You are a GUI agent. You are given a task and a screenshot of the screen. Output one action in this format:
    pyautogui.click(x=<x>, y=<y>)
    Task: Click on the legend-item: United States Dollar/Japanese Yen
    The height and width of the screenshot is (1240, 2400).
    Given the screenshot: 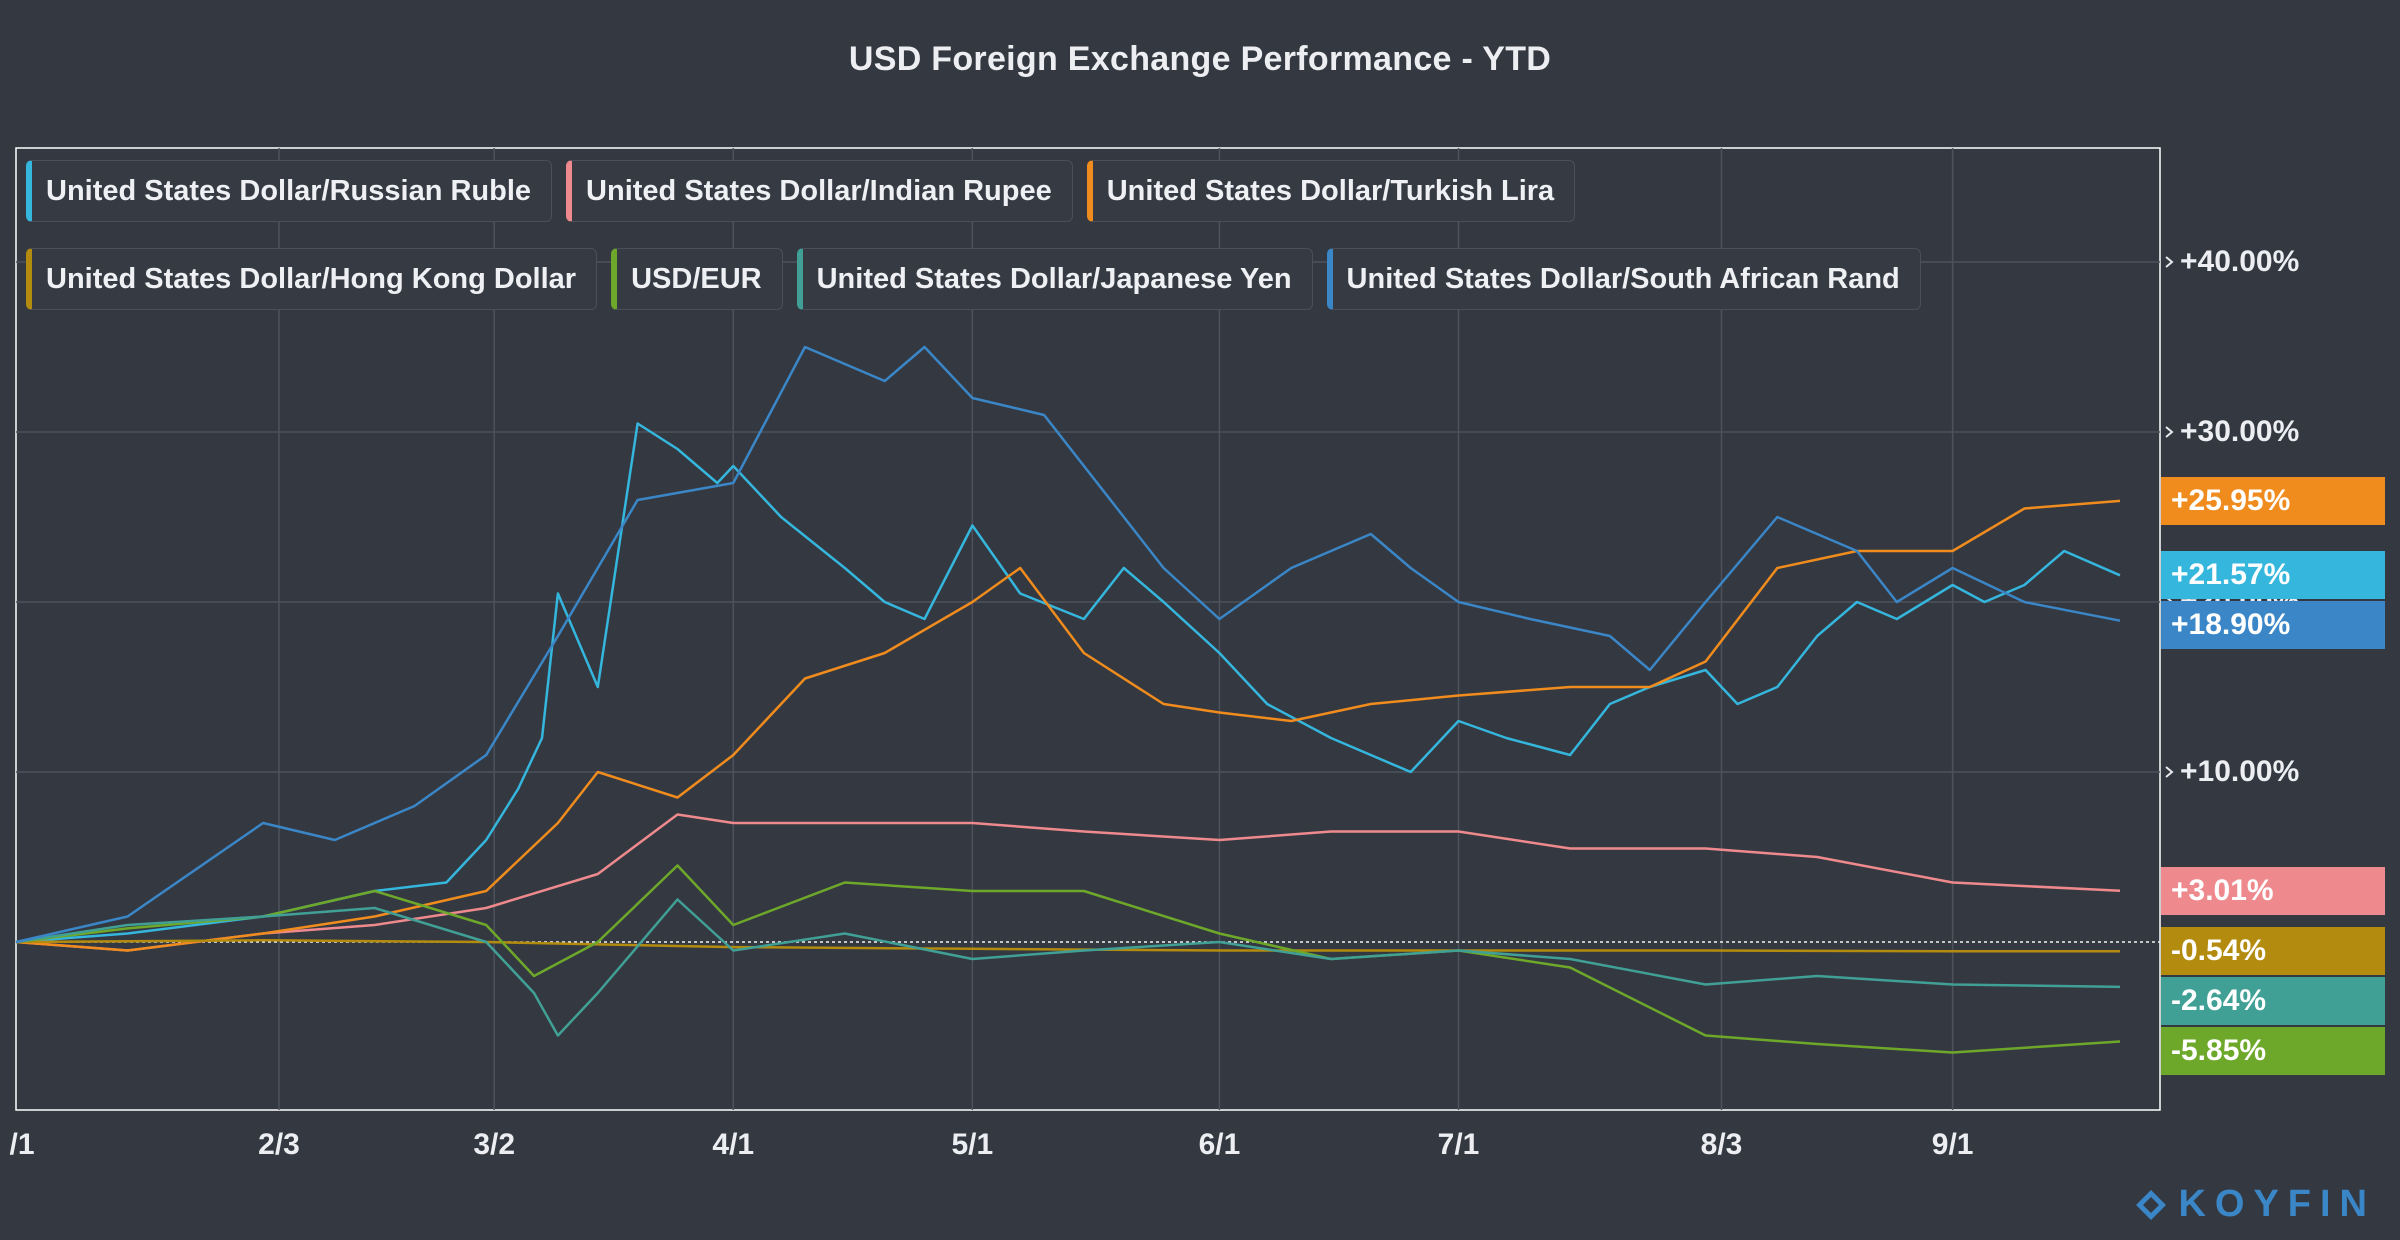 What is the action you would take?
    pyautogui.click(x=1054, y=279)
    